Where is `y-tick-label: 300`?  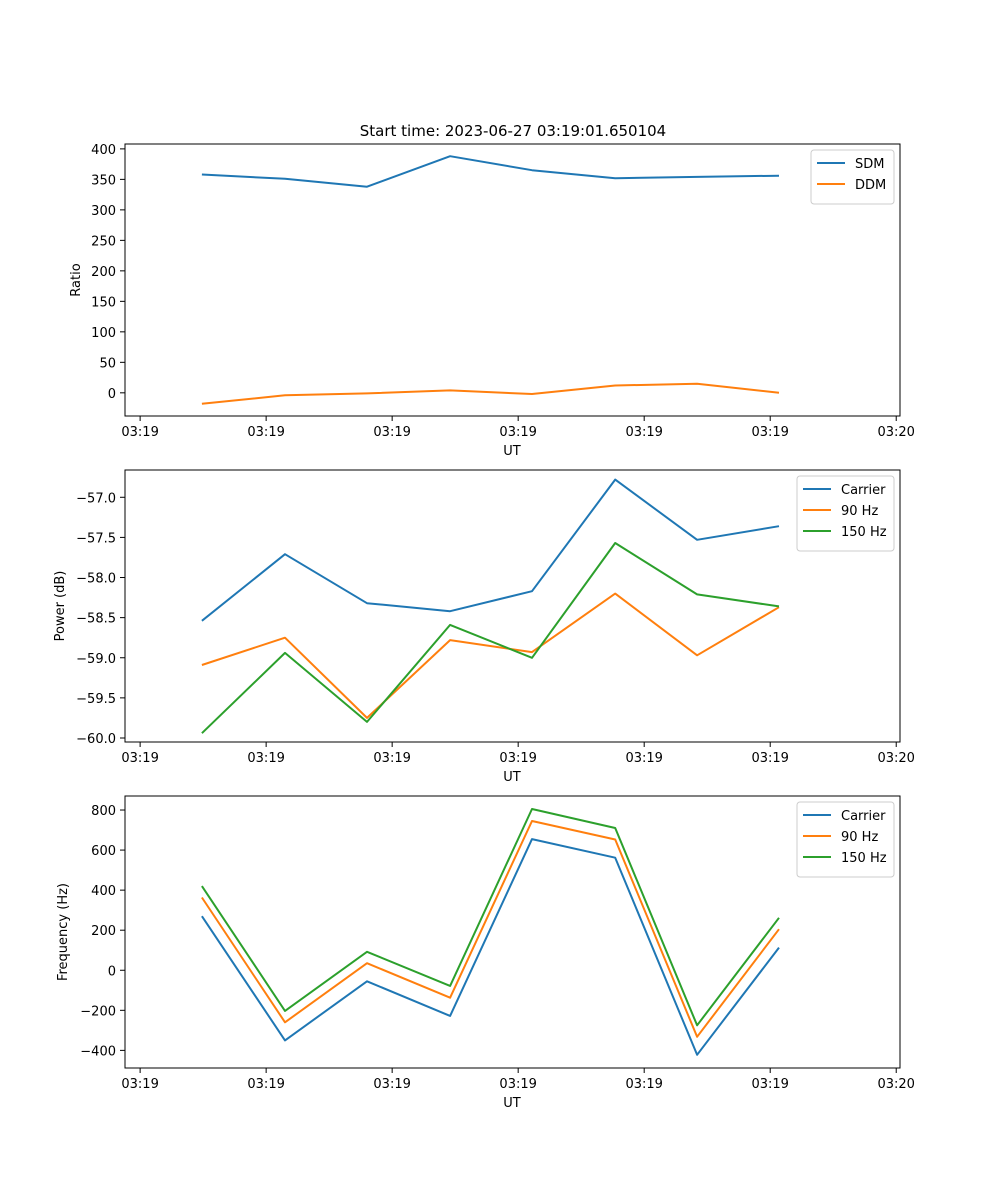 y-tick-label: 300 is located at coordinates (103, 211).